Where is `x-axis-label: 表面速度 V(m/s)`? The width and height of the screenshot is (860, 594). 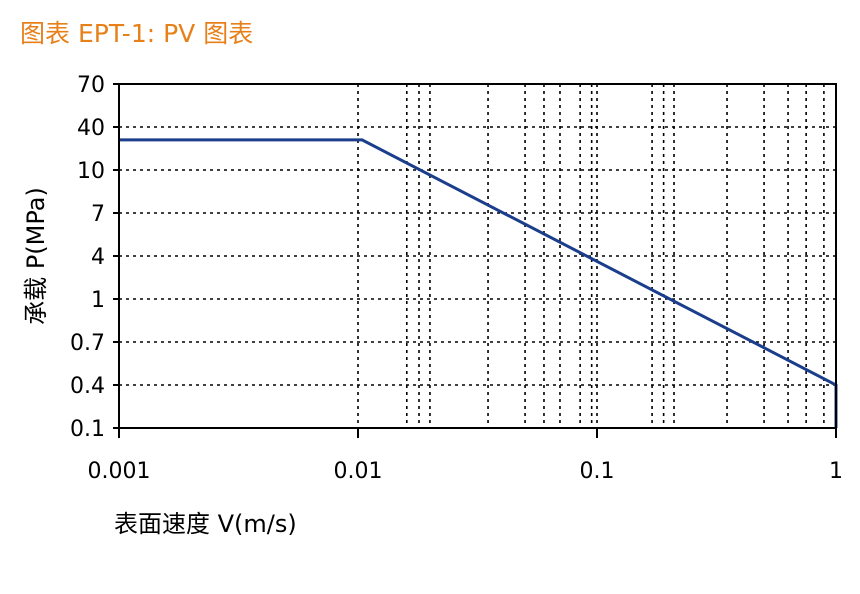
x-axis-label: 表面速度 V(m/s) is located at coordinates (205, 524).